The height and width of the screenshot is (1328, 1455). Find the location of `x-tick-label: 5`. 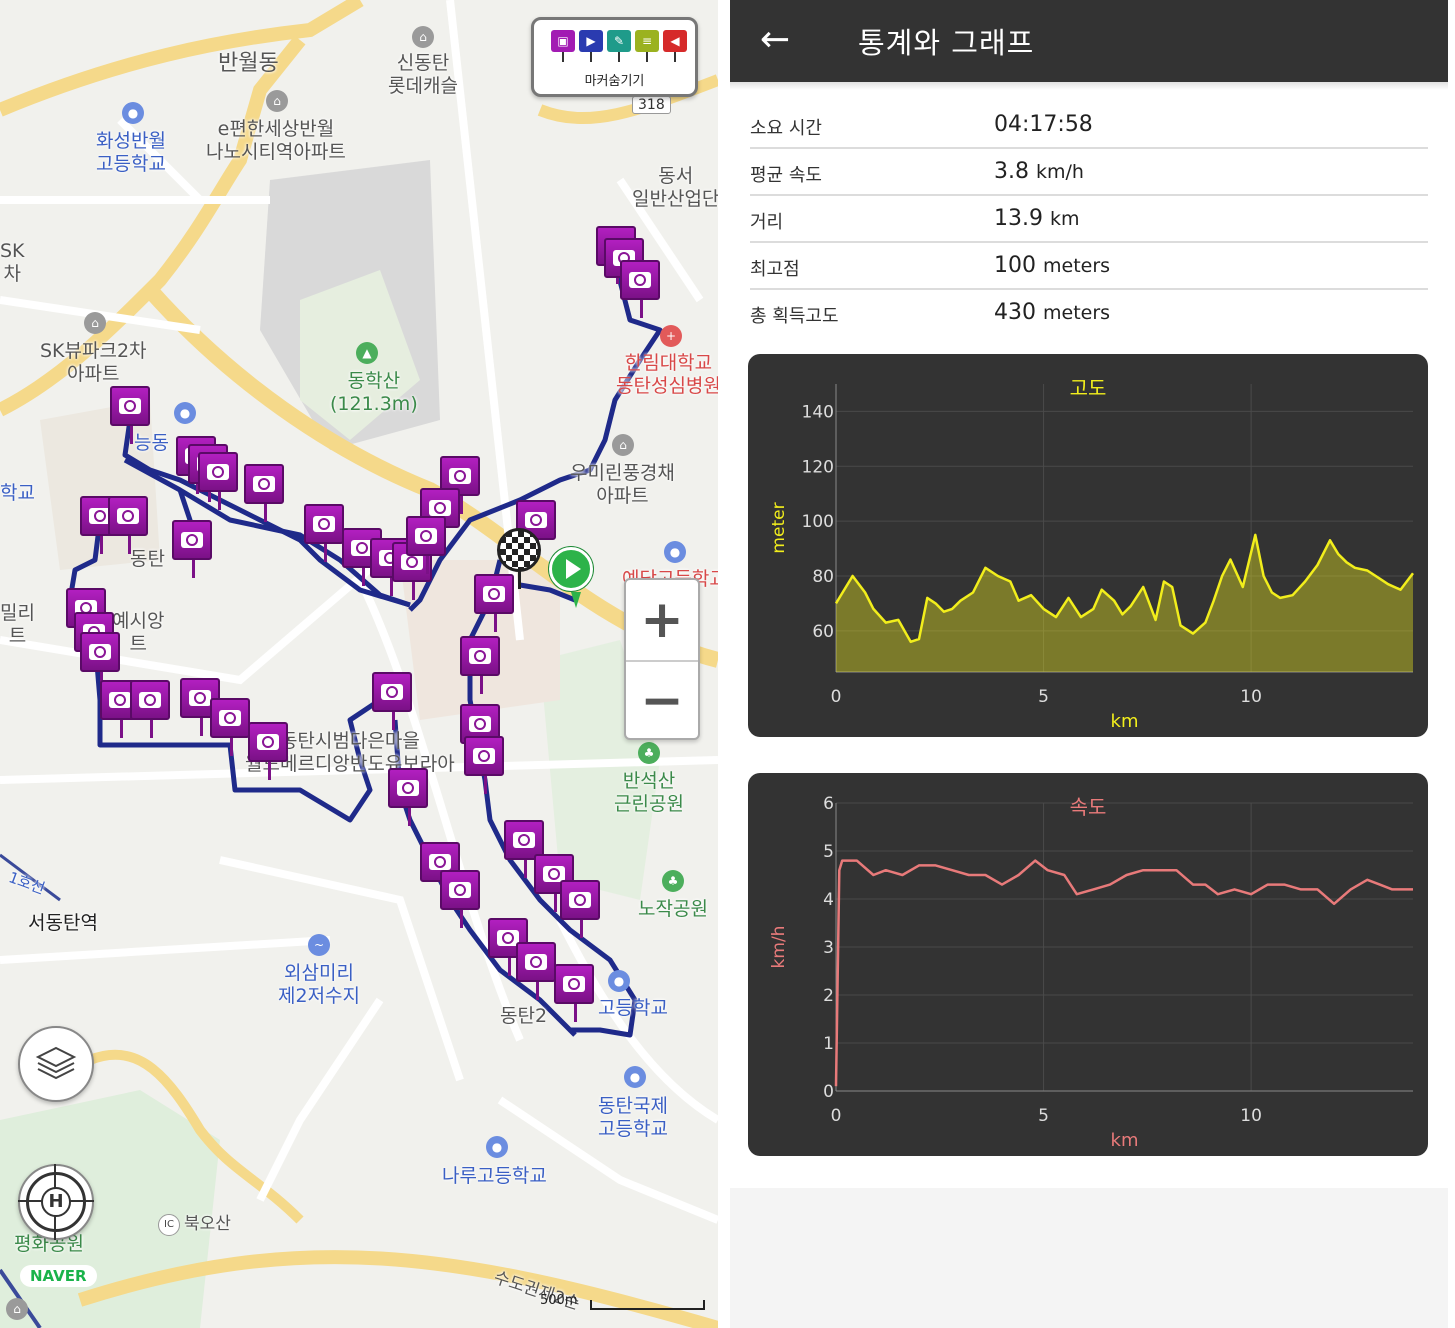

x-tick-label: 5 is located at coordinates (1043, 1116).